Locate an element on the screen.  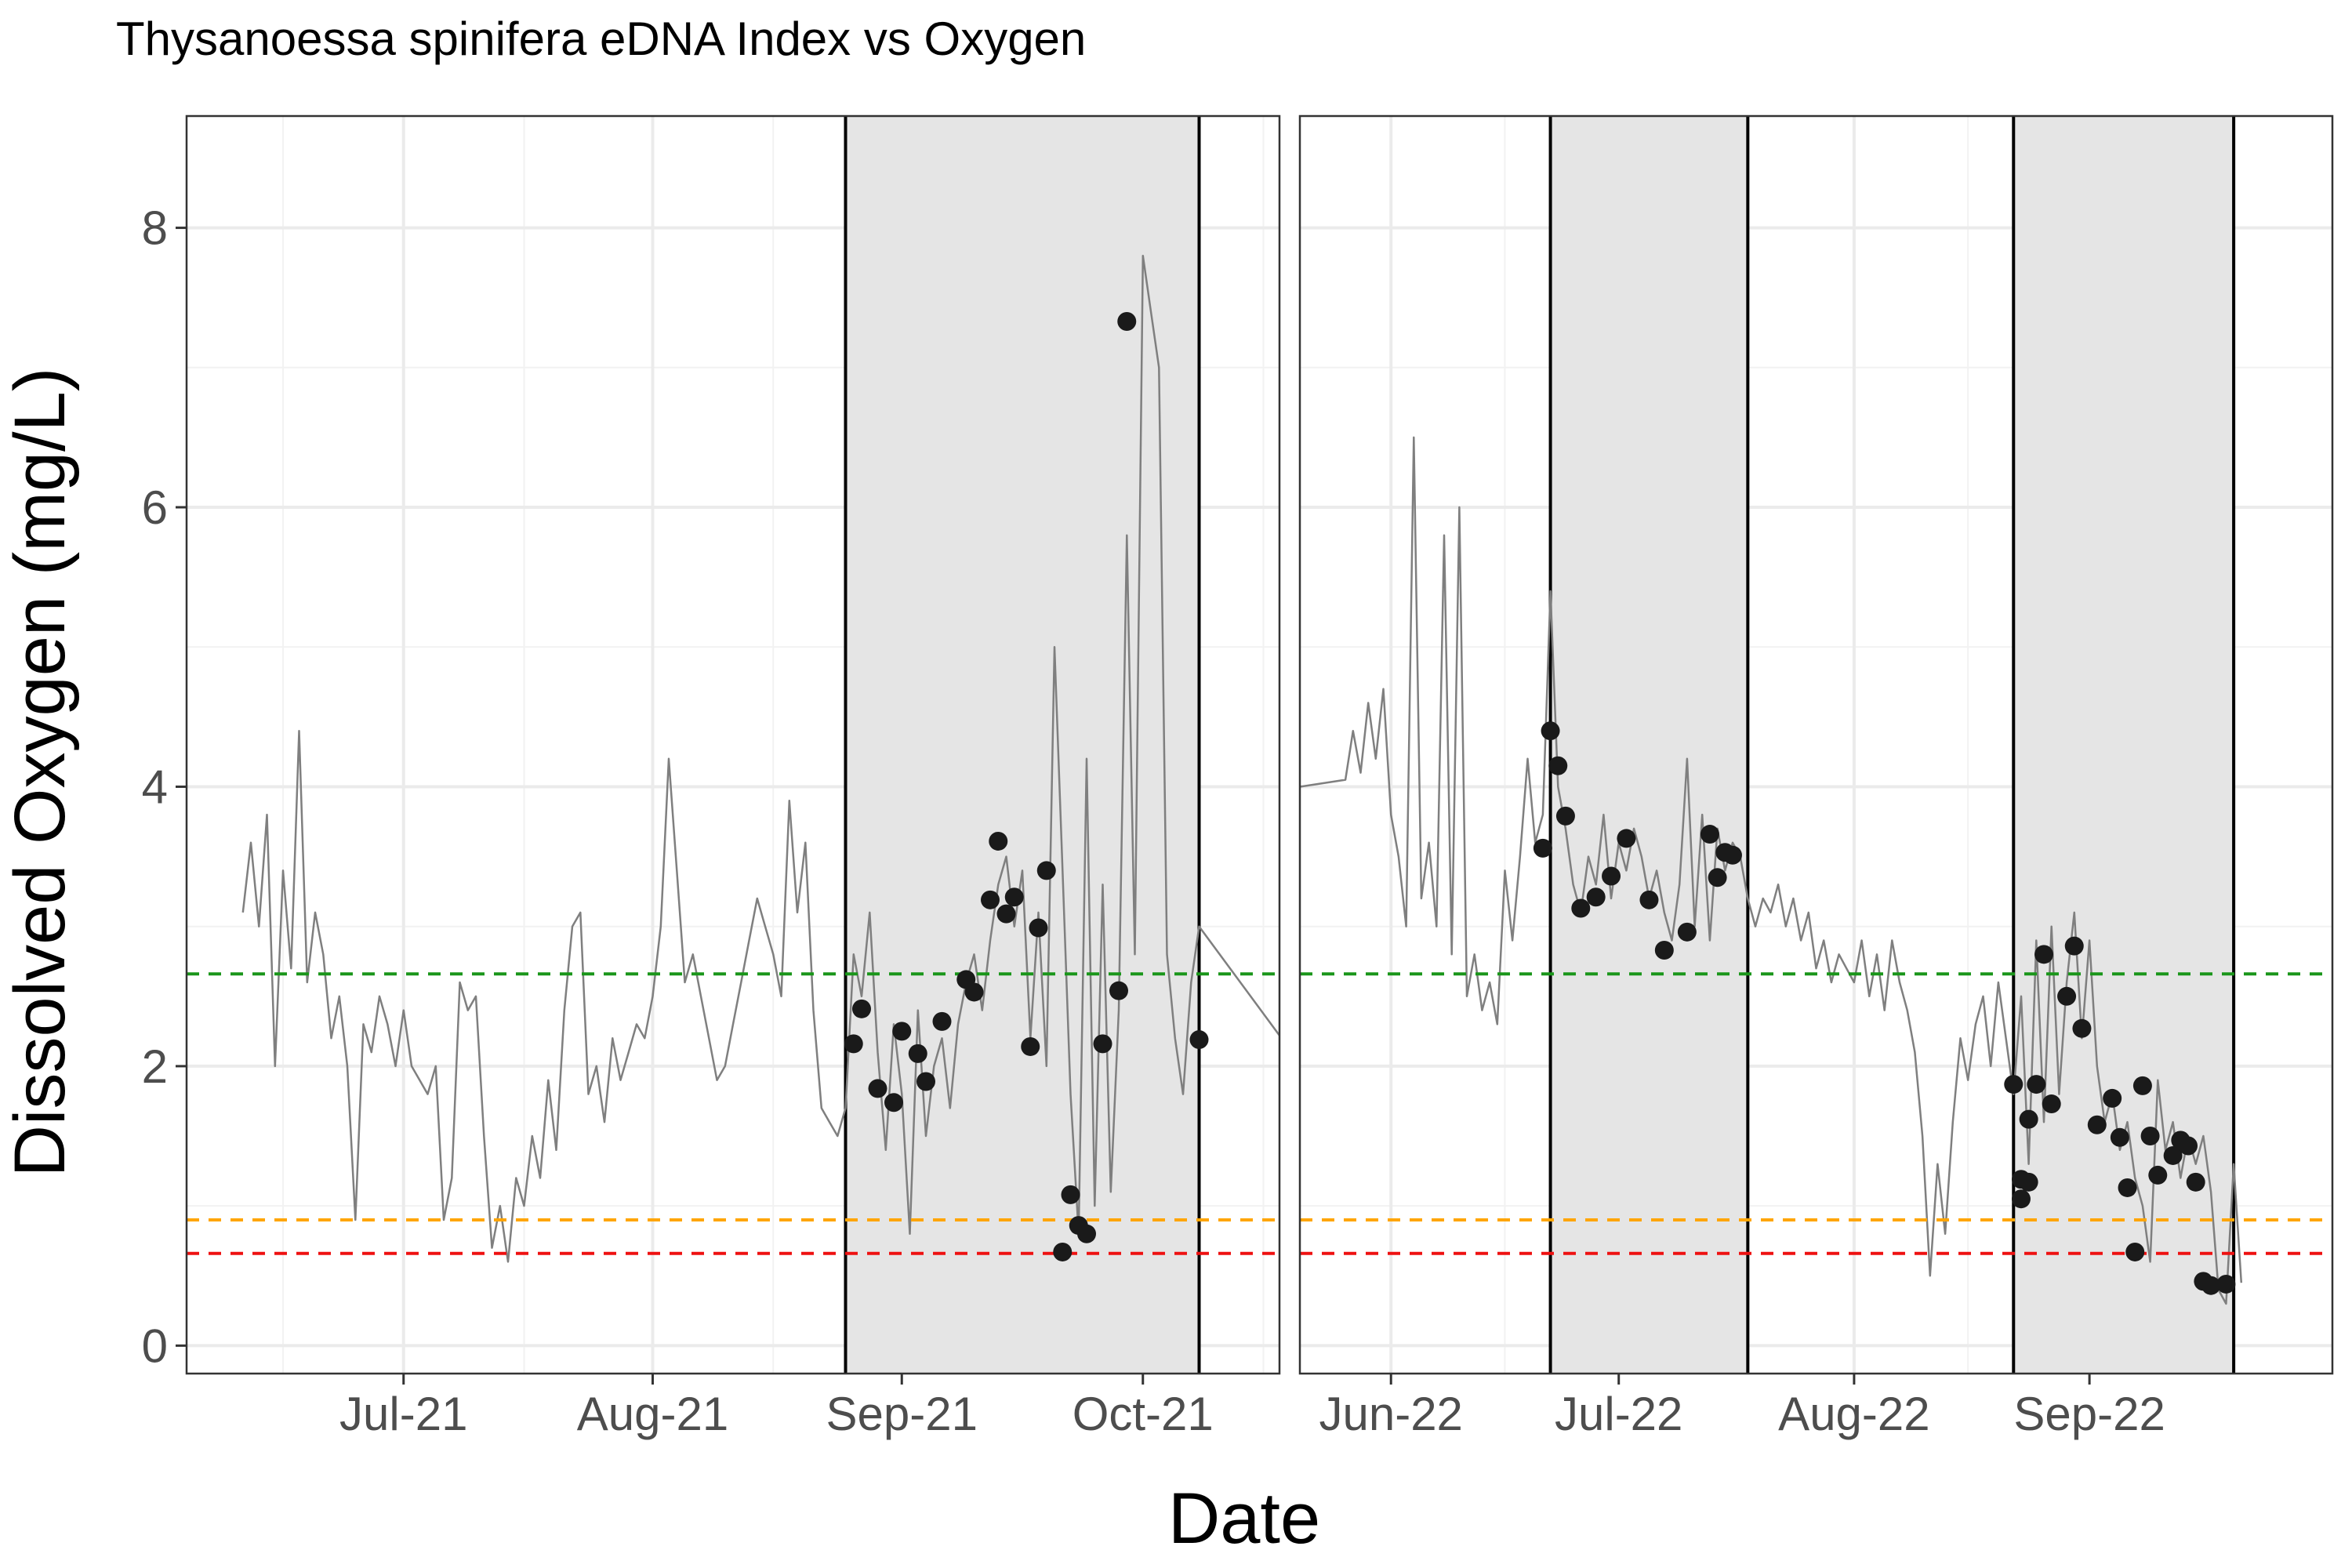
x-axis-title: Date is located at coordinates (1244, 1519).